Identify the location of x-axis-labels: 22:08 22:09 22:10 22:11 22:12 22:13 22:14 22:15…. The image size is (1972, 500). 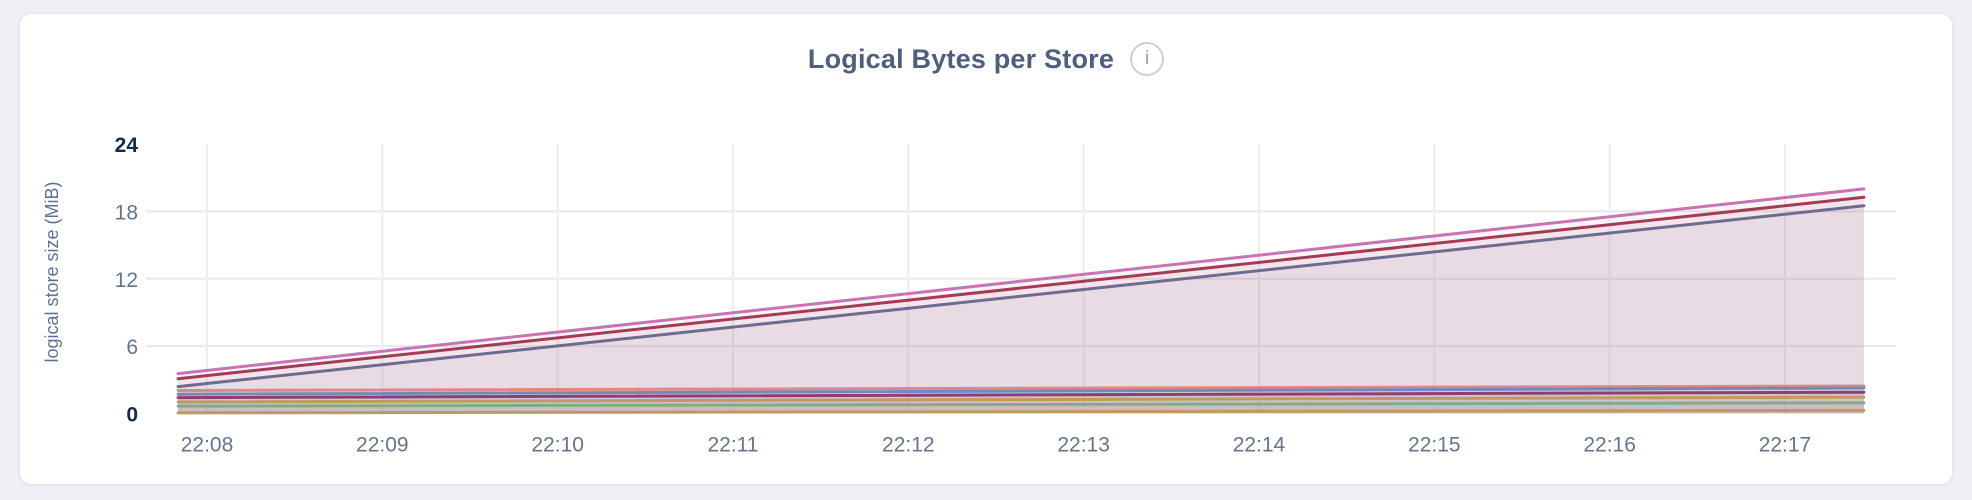
(996, 445).